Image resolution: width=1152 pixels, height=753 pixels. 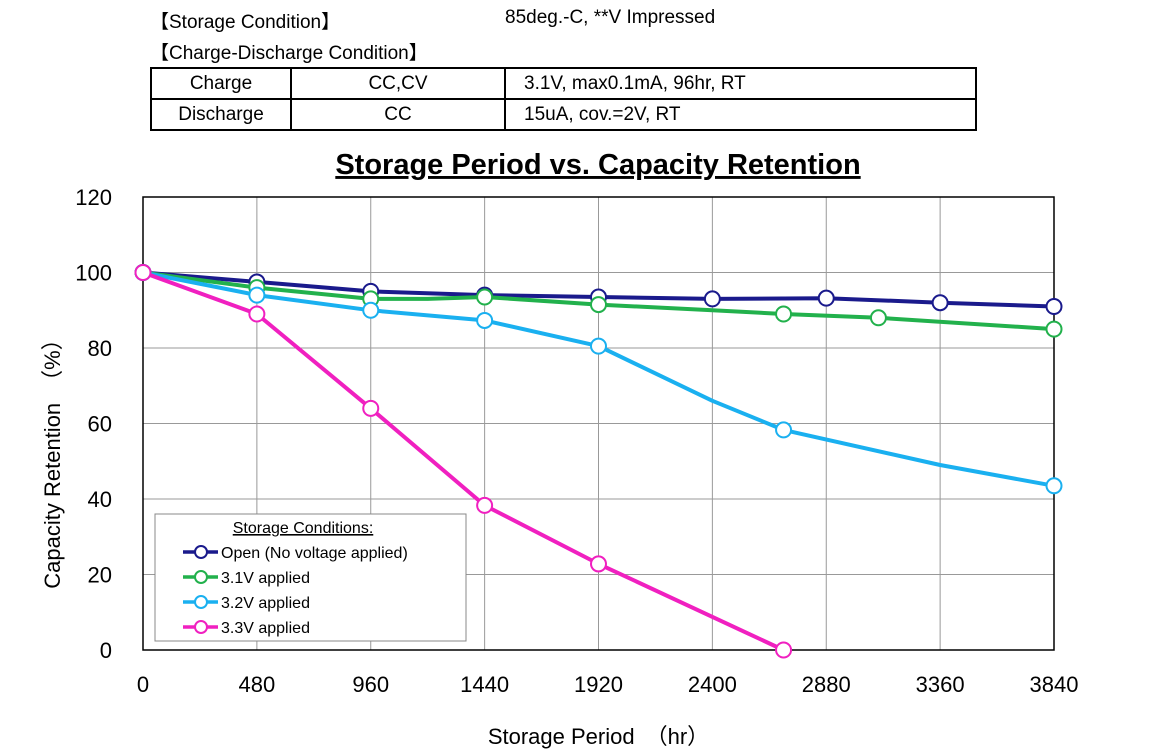 I want to click on x-tick-label: 1920, so click(x=598, y=684).